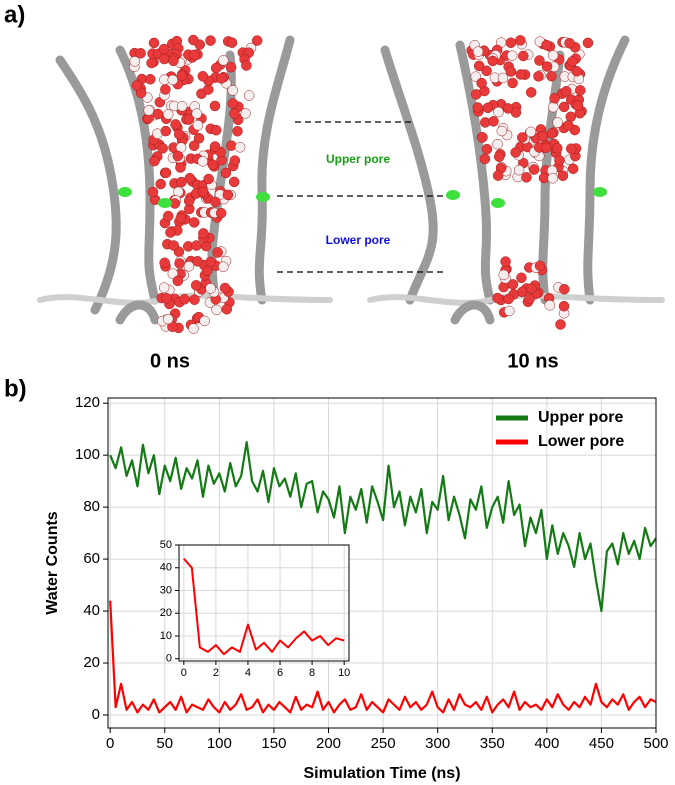  Describe the element at coordinates (166, 590) in the screenshot. I see `y-tick-label: 30` at that location.